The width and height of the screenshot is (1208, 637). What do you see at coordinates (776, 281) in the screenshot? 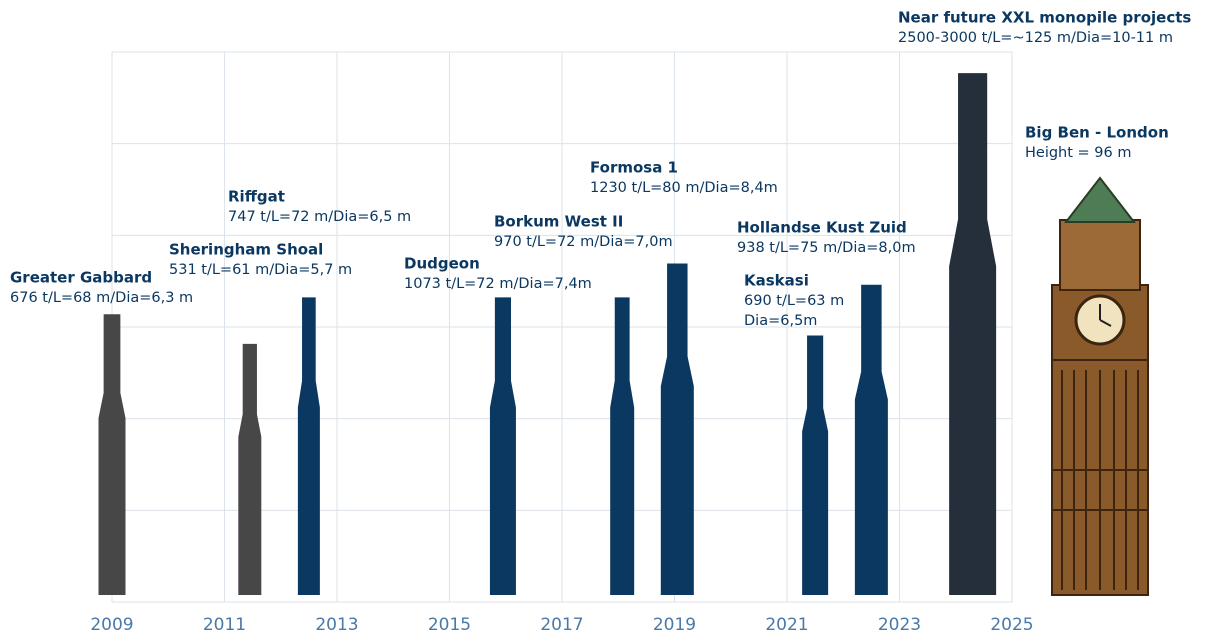
I see `project-name: Kaskasi` at bounding box center [776, 281].